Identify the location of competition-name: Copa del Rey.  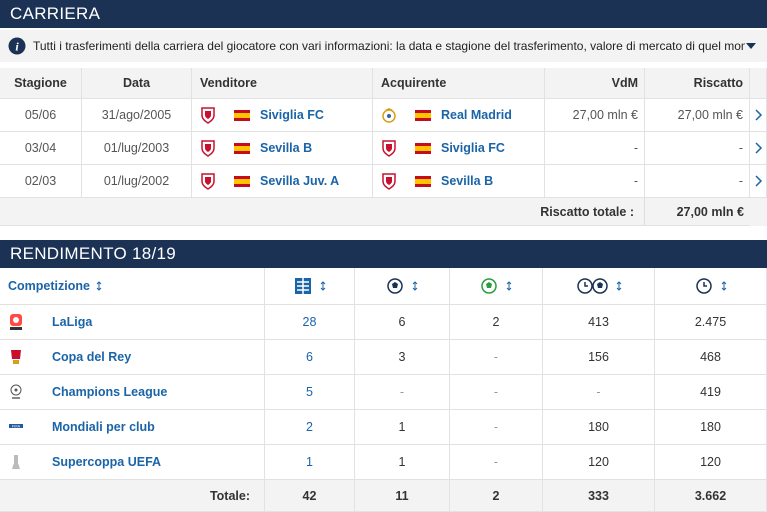
(92, 357).